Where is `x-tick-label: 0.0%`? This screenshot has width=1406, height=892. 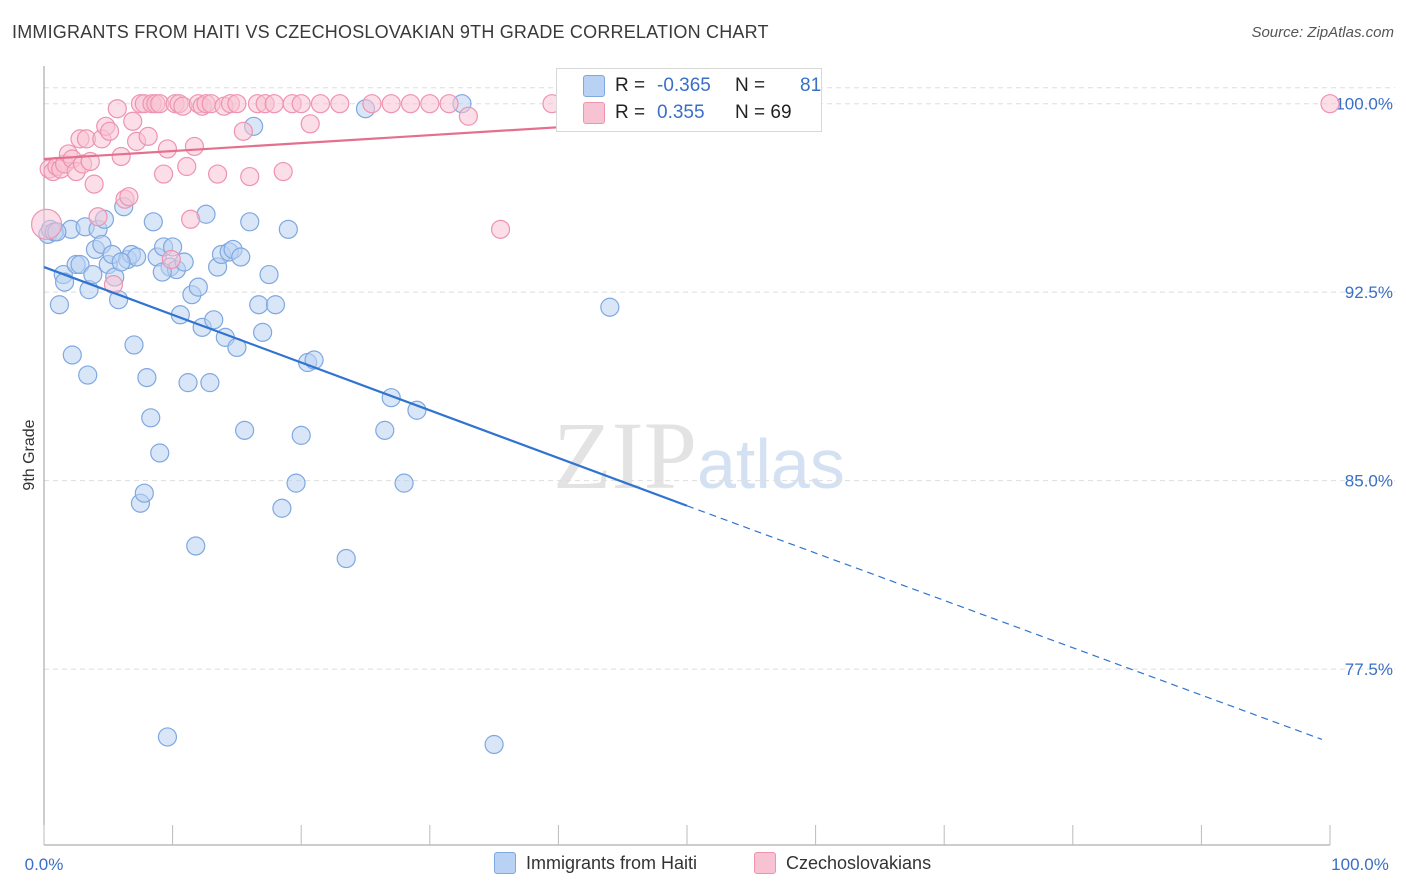
x-tick-label: 0.0% is located at coordinates (44, 864).